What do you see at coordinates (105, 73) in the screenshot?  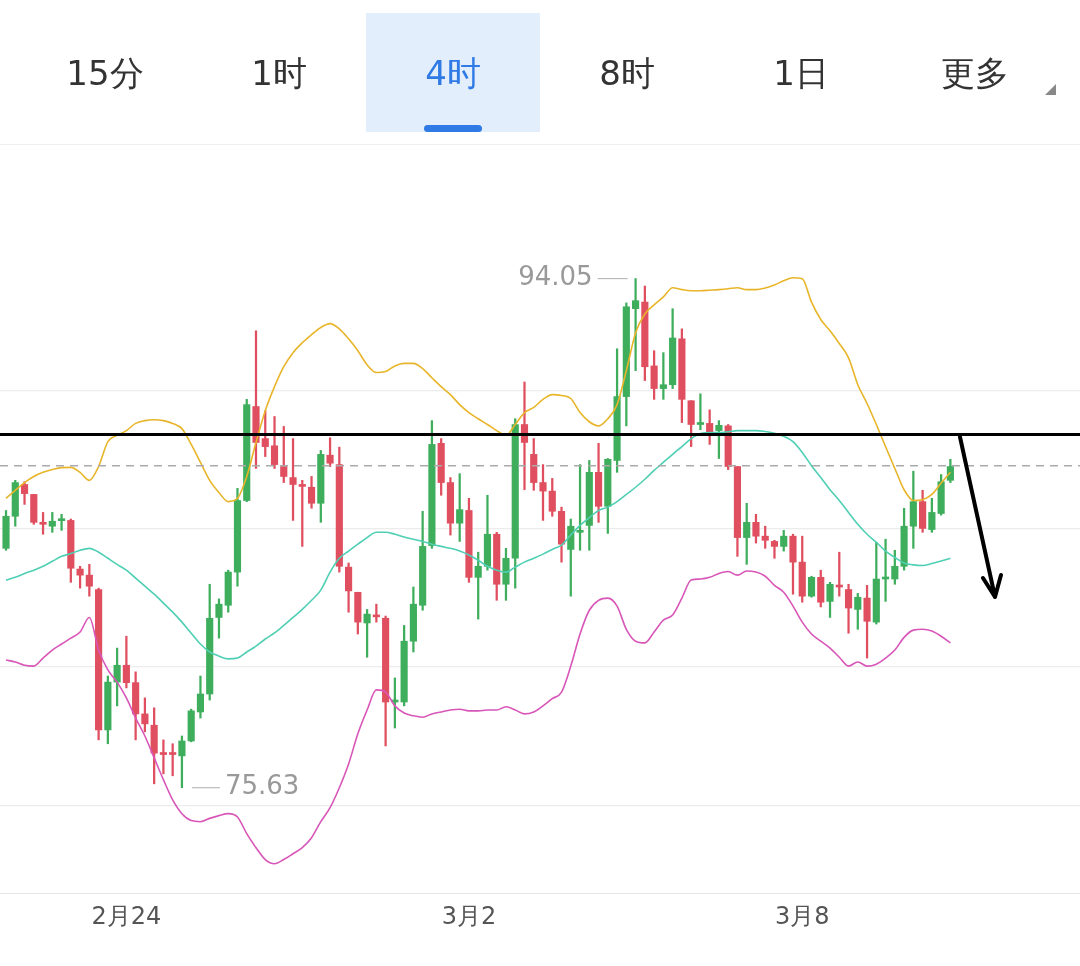 I see `text: 15分` at bounding box center [105, 73].